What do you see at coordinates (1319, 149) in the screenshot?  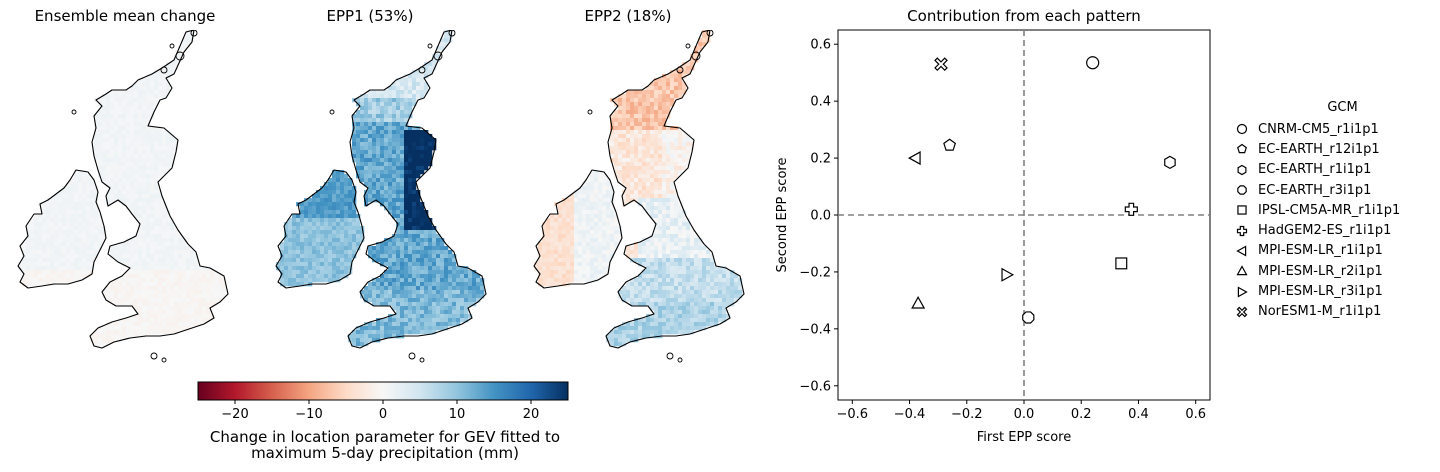 I see `legend-label: EC-EARTH_r12i1p1` at bounding box center [1319, 149].